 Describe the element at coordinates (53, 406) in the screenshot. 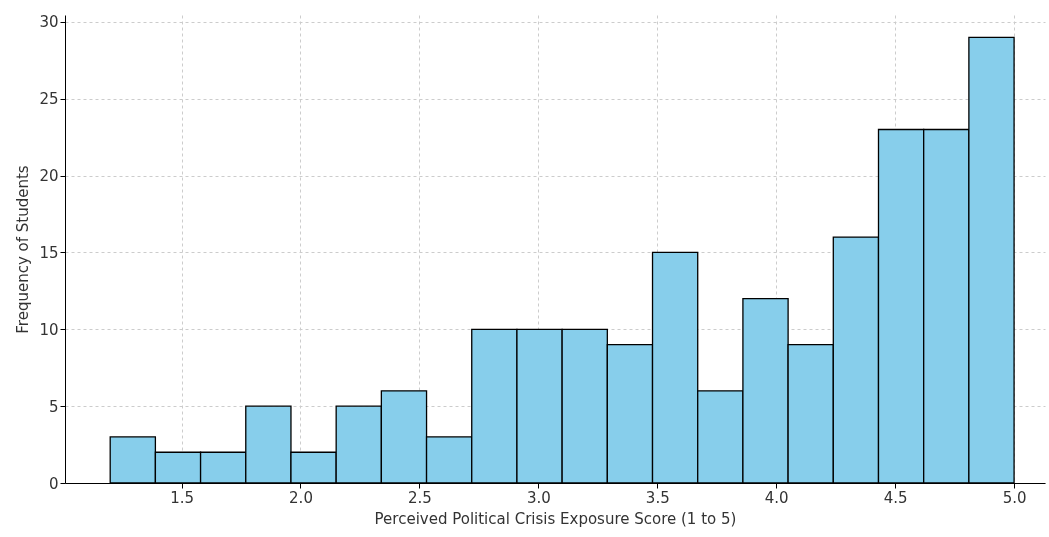

I see `y-tick-label: 5` at that location.